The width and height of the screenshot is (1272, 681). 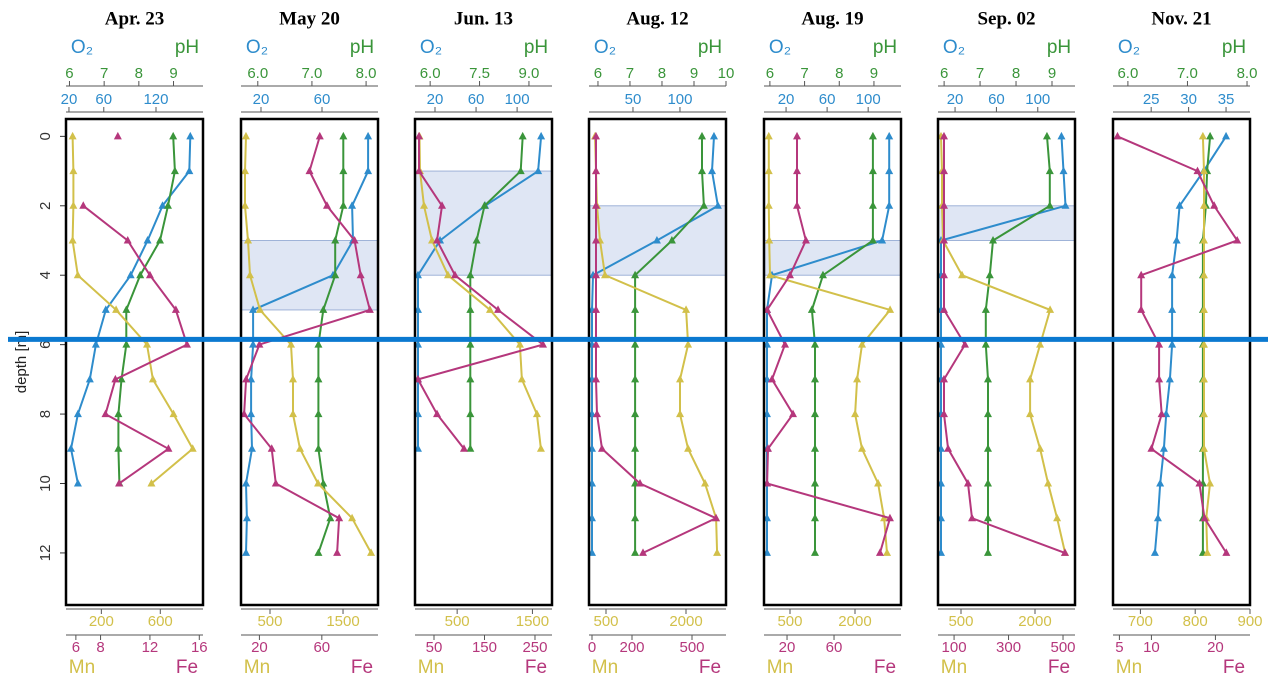 What do you see at coordinates (45, 275) in the screenshot?
I see `y-tick-label: 4` at bounding box center [45, 275].